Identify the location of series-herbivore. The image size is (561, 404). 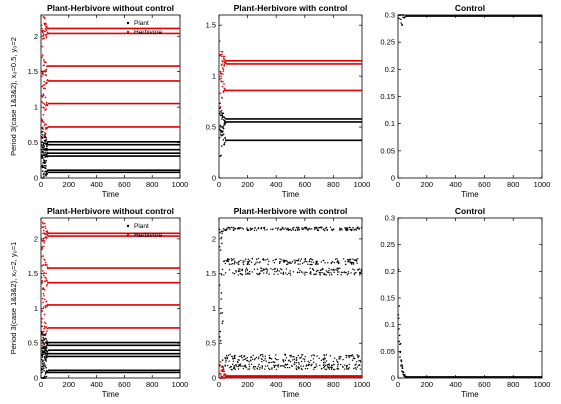
(110, 75).